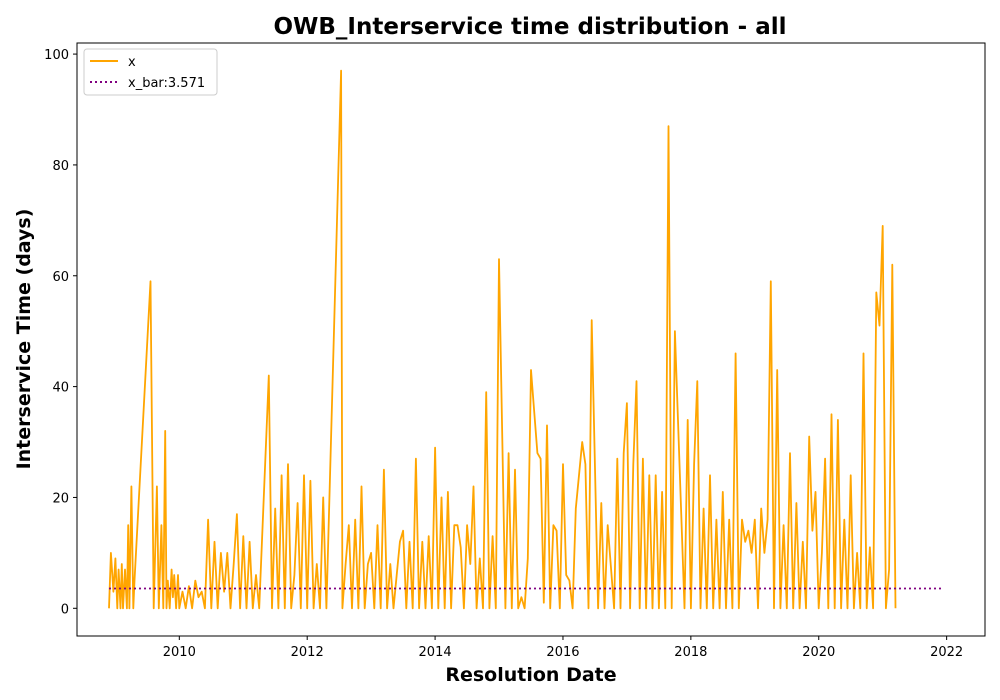 The width and height of the screenshot is (1000, 700). Describe the element at coordinates (307, 652) in the screenshot. I see `x-tick-label: 2012` at that location.